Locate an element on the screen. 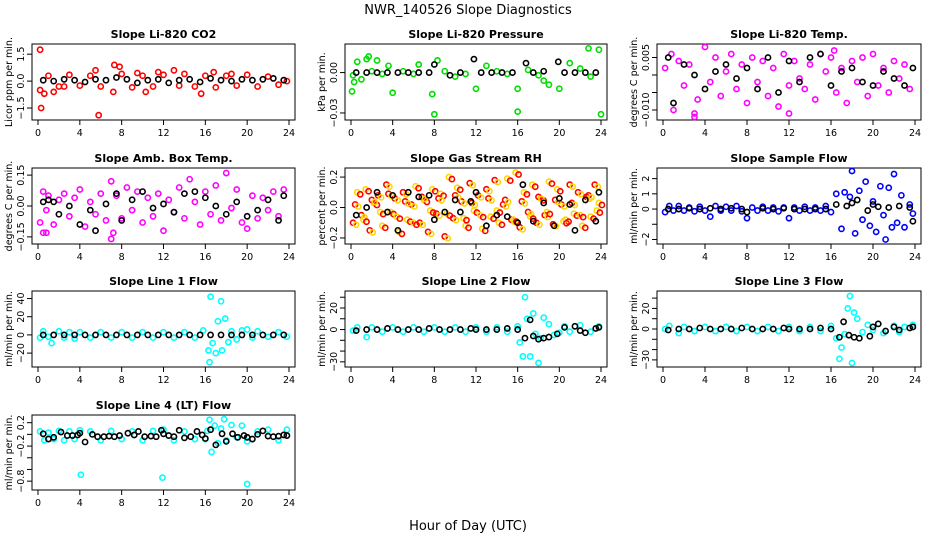 The width and height of the screenshot is (936, 544). x-tick-label: 4 is located at coordinates (393, 133).